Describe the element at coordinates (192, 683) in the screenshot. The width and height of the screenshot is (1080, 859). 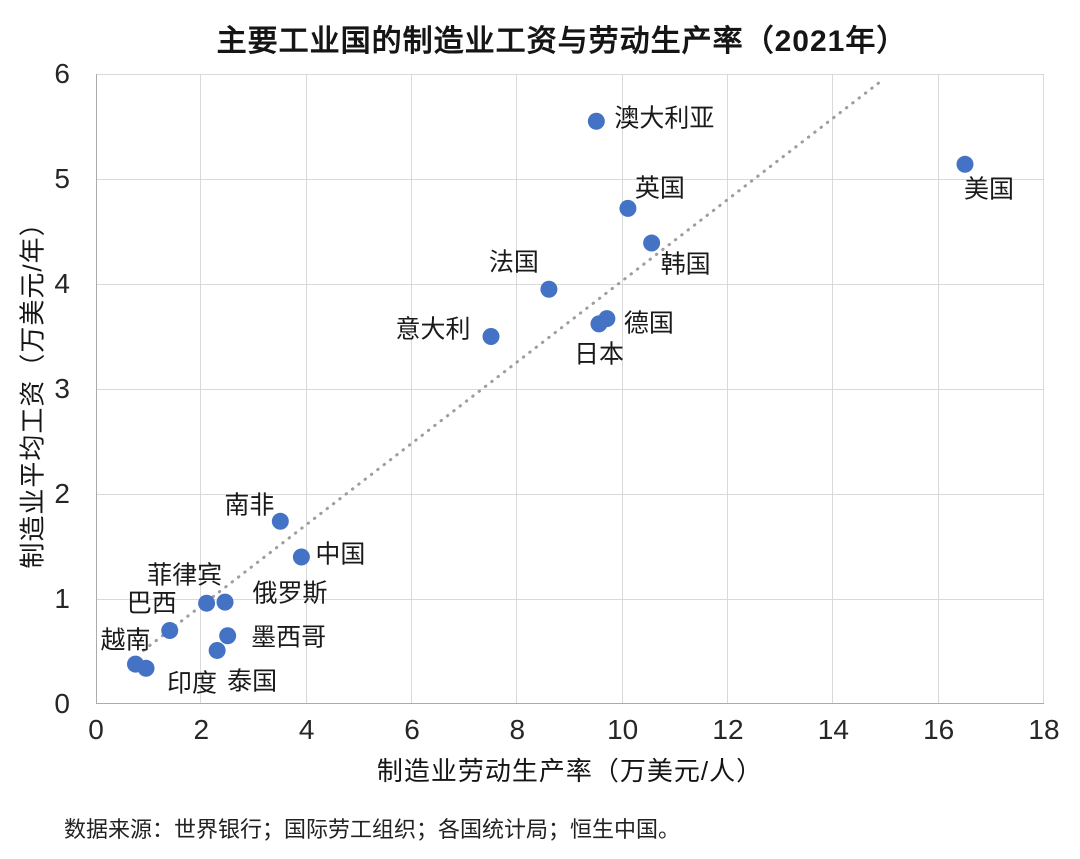
I see `country-label: 印度` at that location.